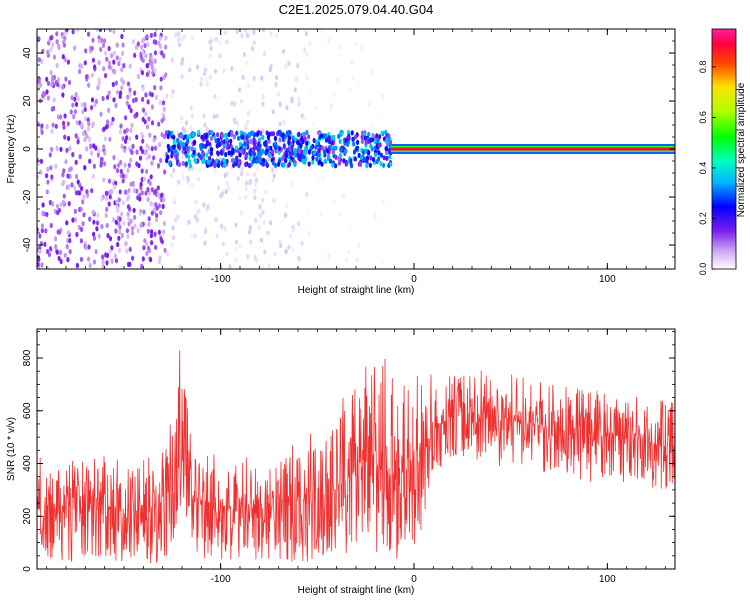 This screenshot has width=750, height=600. What do you see at coordinates (703, 67) in the screenshot?
I see `colorbar-tick-label: 0.8` at bounding box center [703, 67].